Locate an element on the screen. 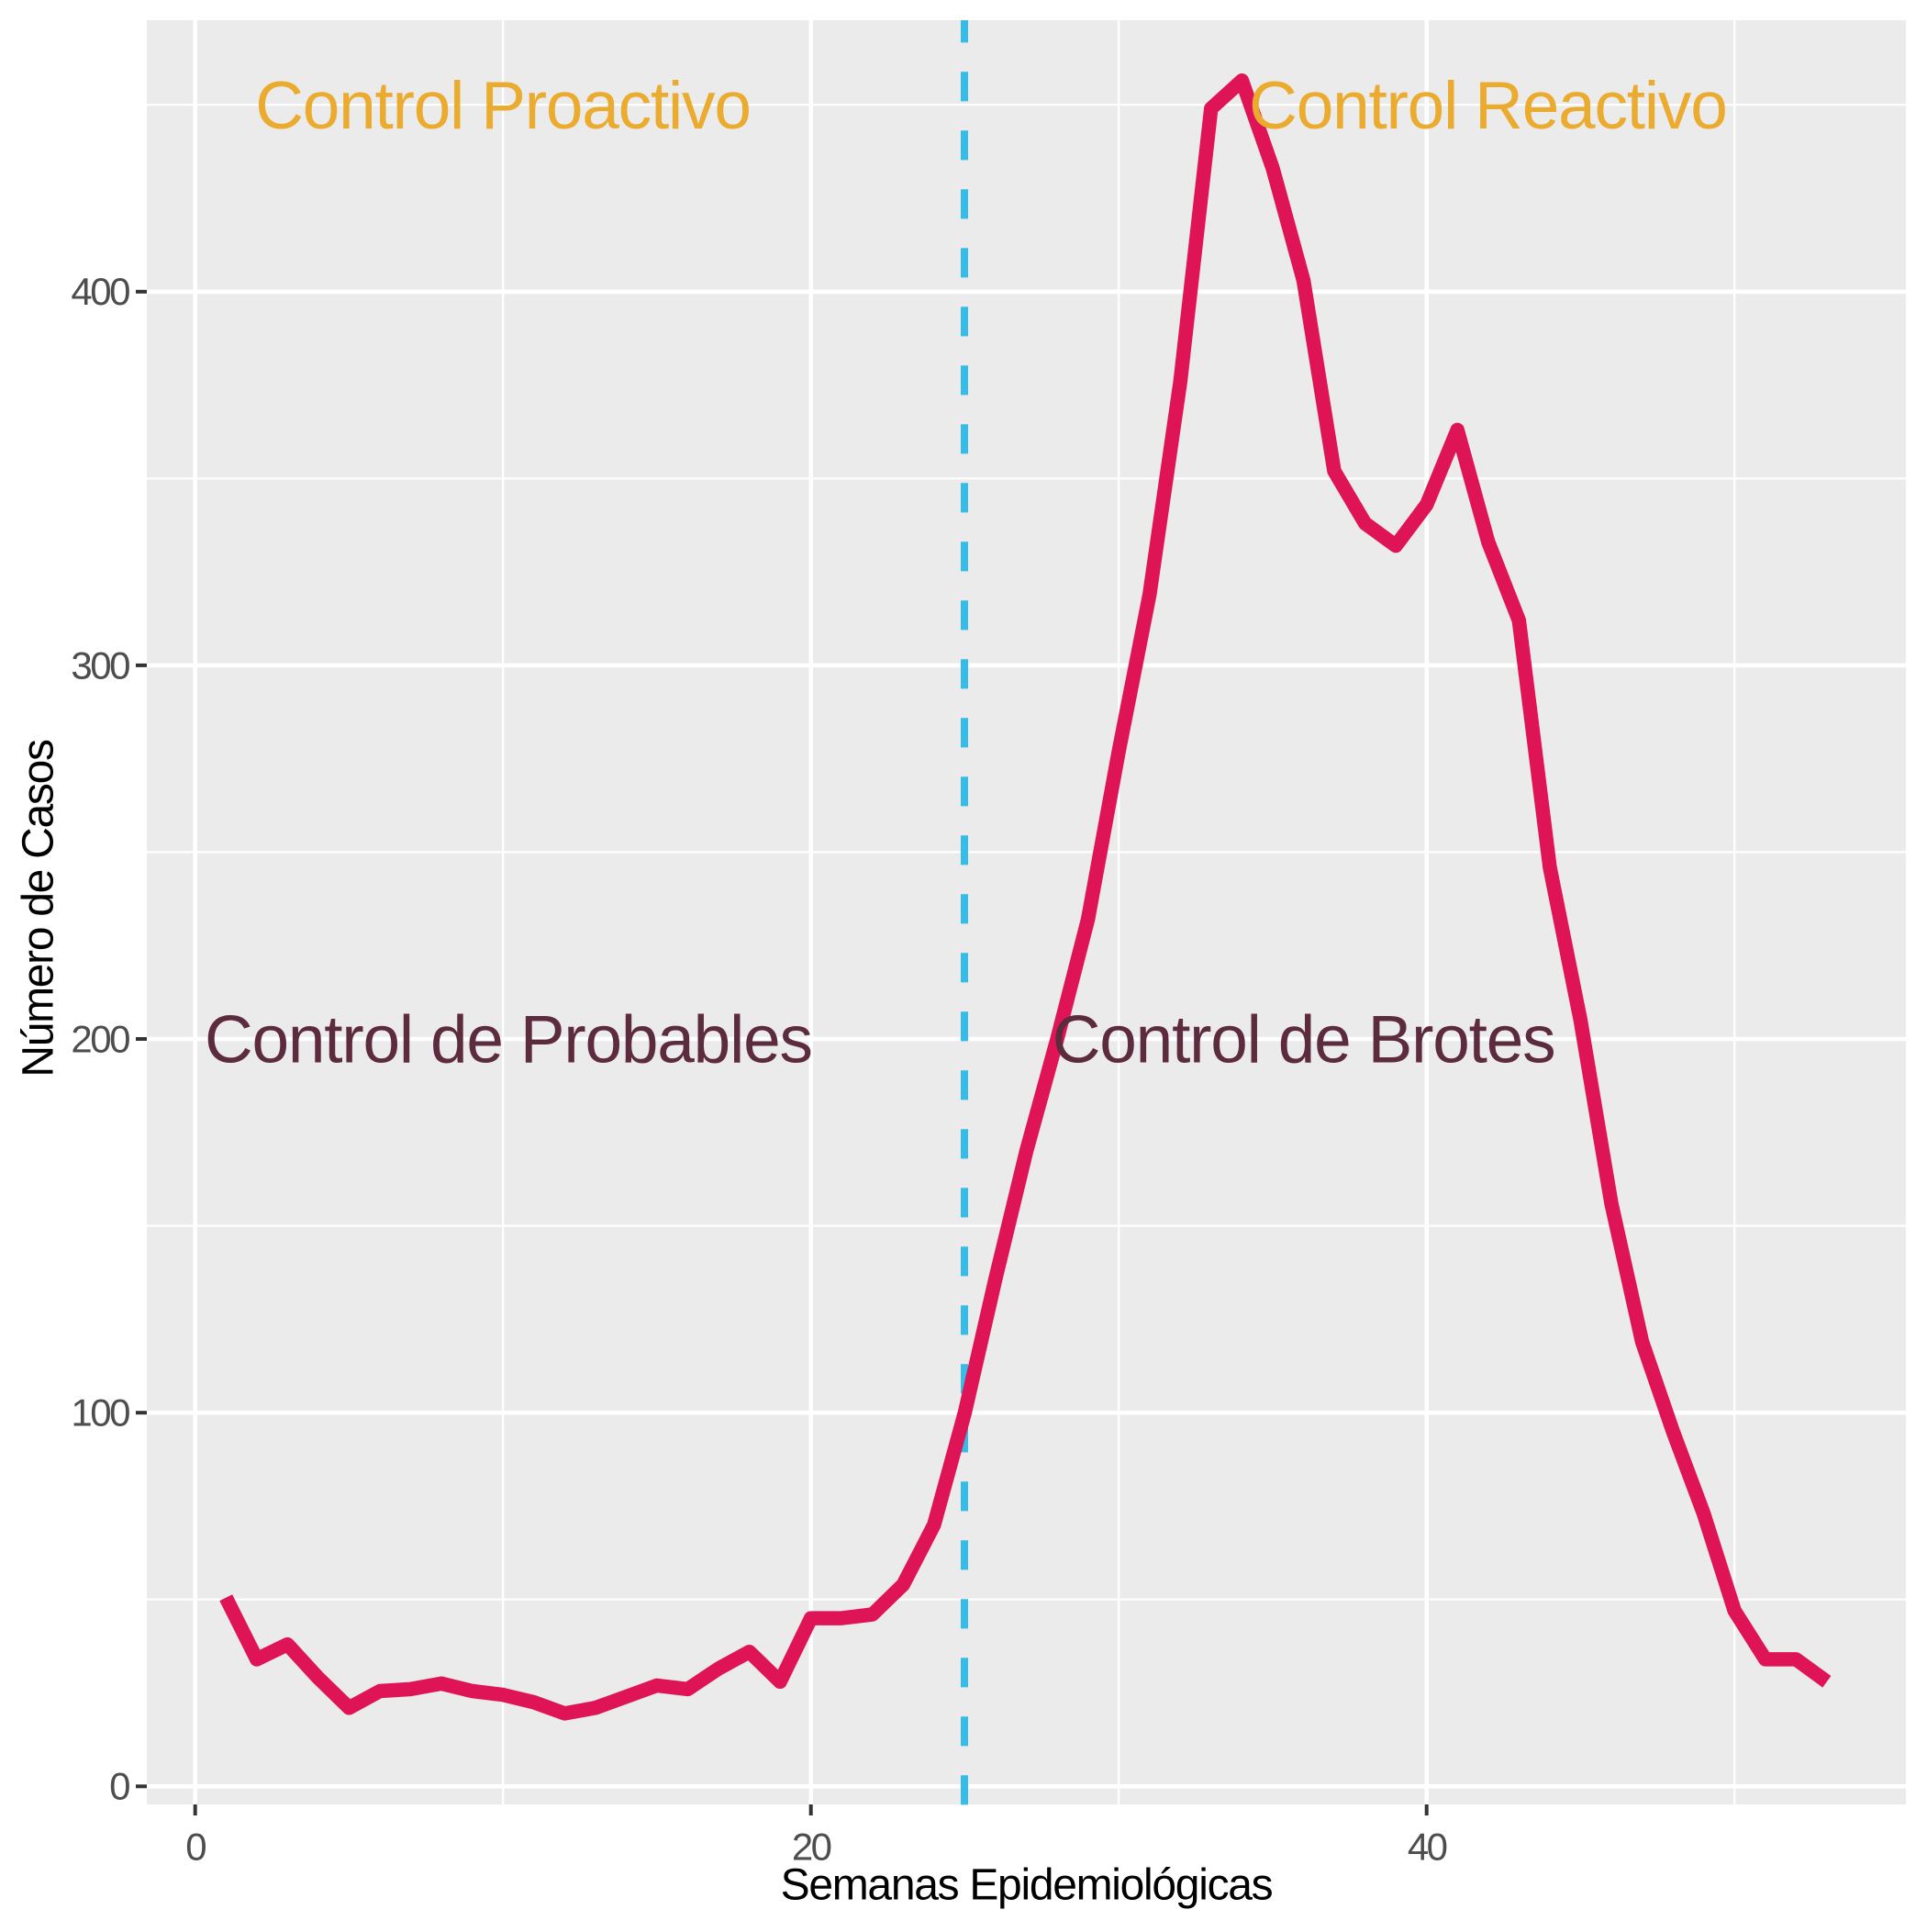  svg-text: 20 is located at coordinates (811, 1846).